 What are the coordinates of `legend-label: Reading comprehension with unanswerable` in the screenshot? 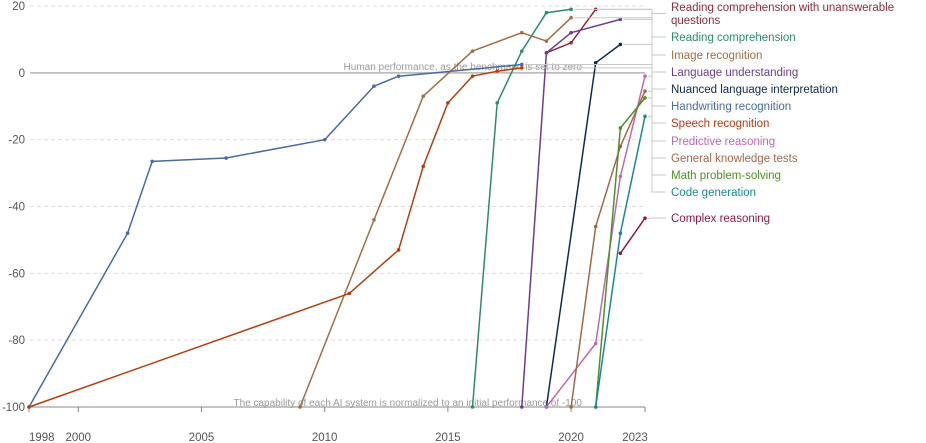 It's located at (782, 8).